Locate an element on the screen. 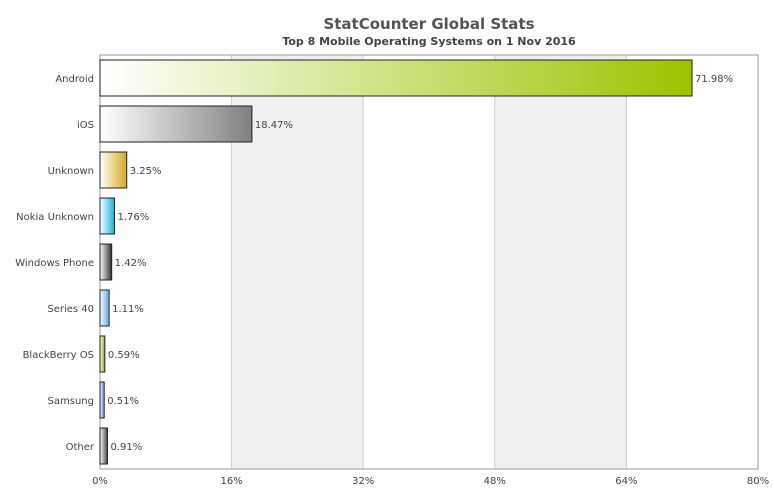  value-label: 3.25% is located at coordinates (146, 171).